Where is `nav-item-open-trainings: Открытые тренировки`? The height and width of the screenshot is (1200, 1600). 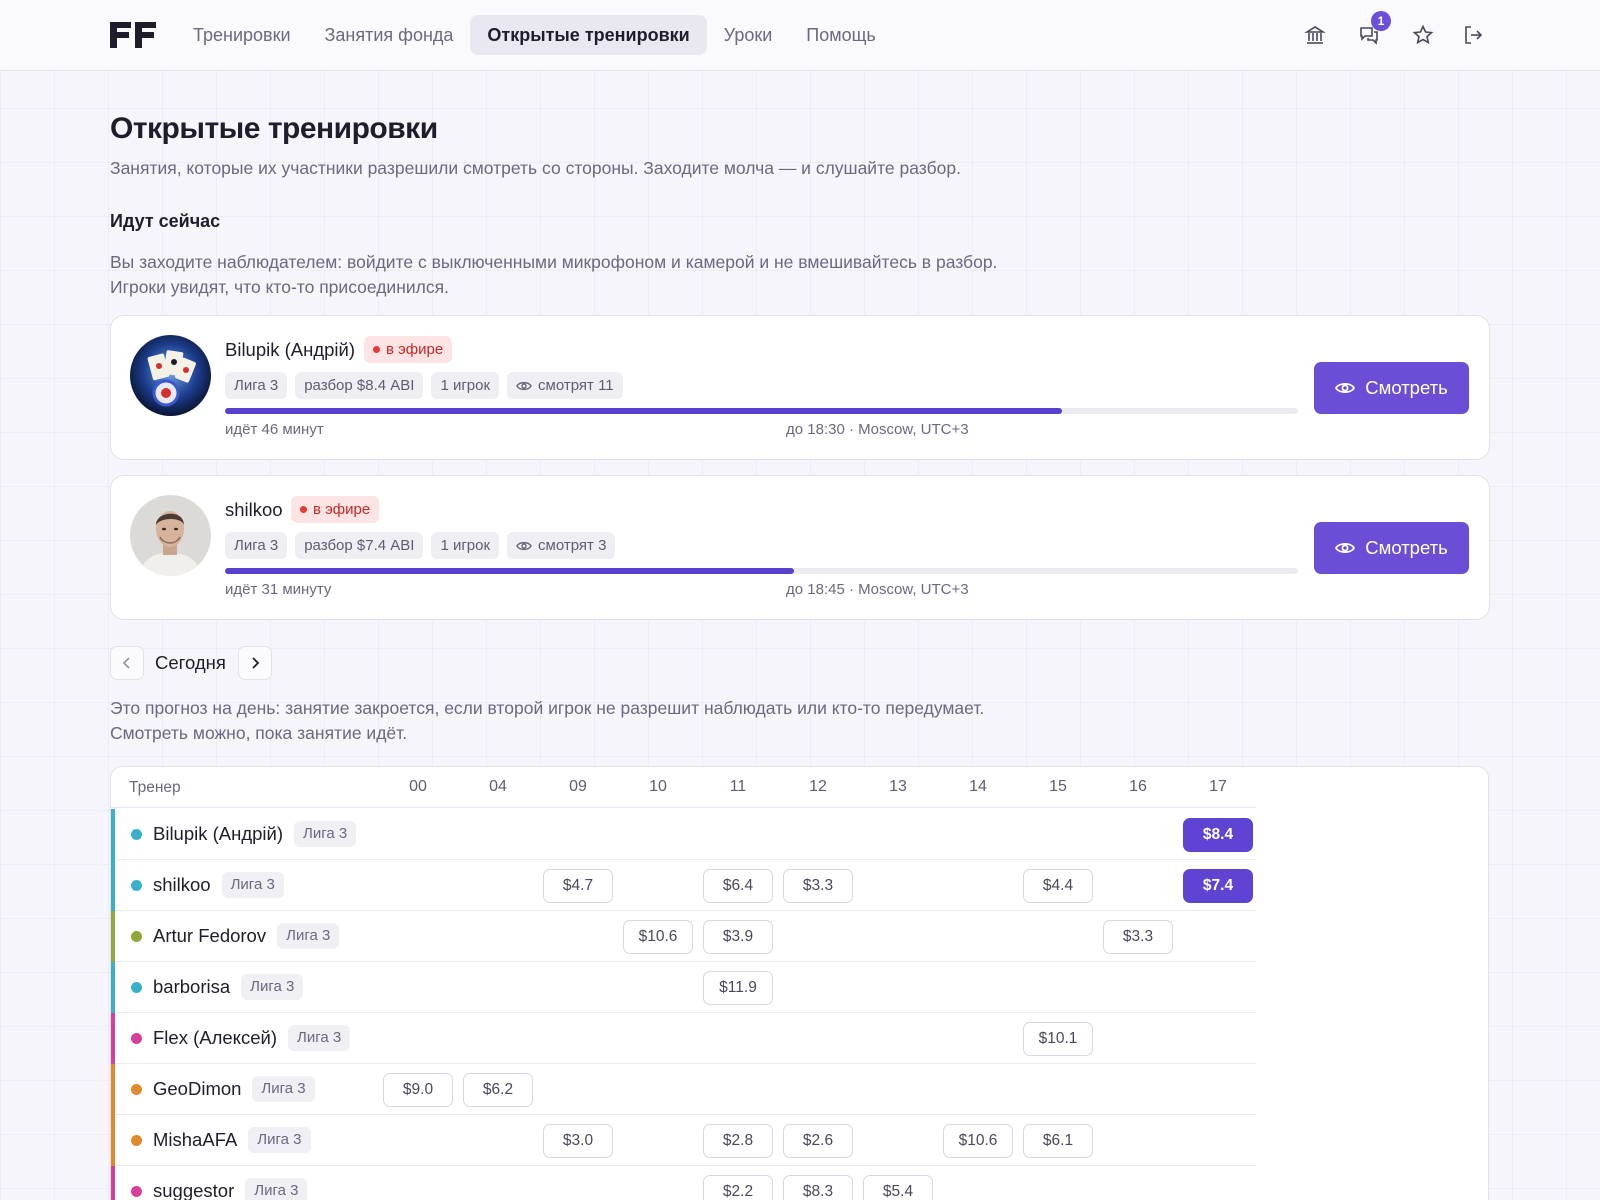 nav-item-open-trainings: Открытые тренировки is located at coordinates (588, 35).